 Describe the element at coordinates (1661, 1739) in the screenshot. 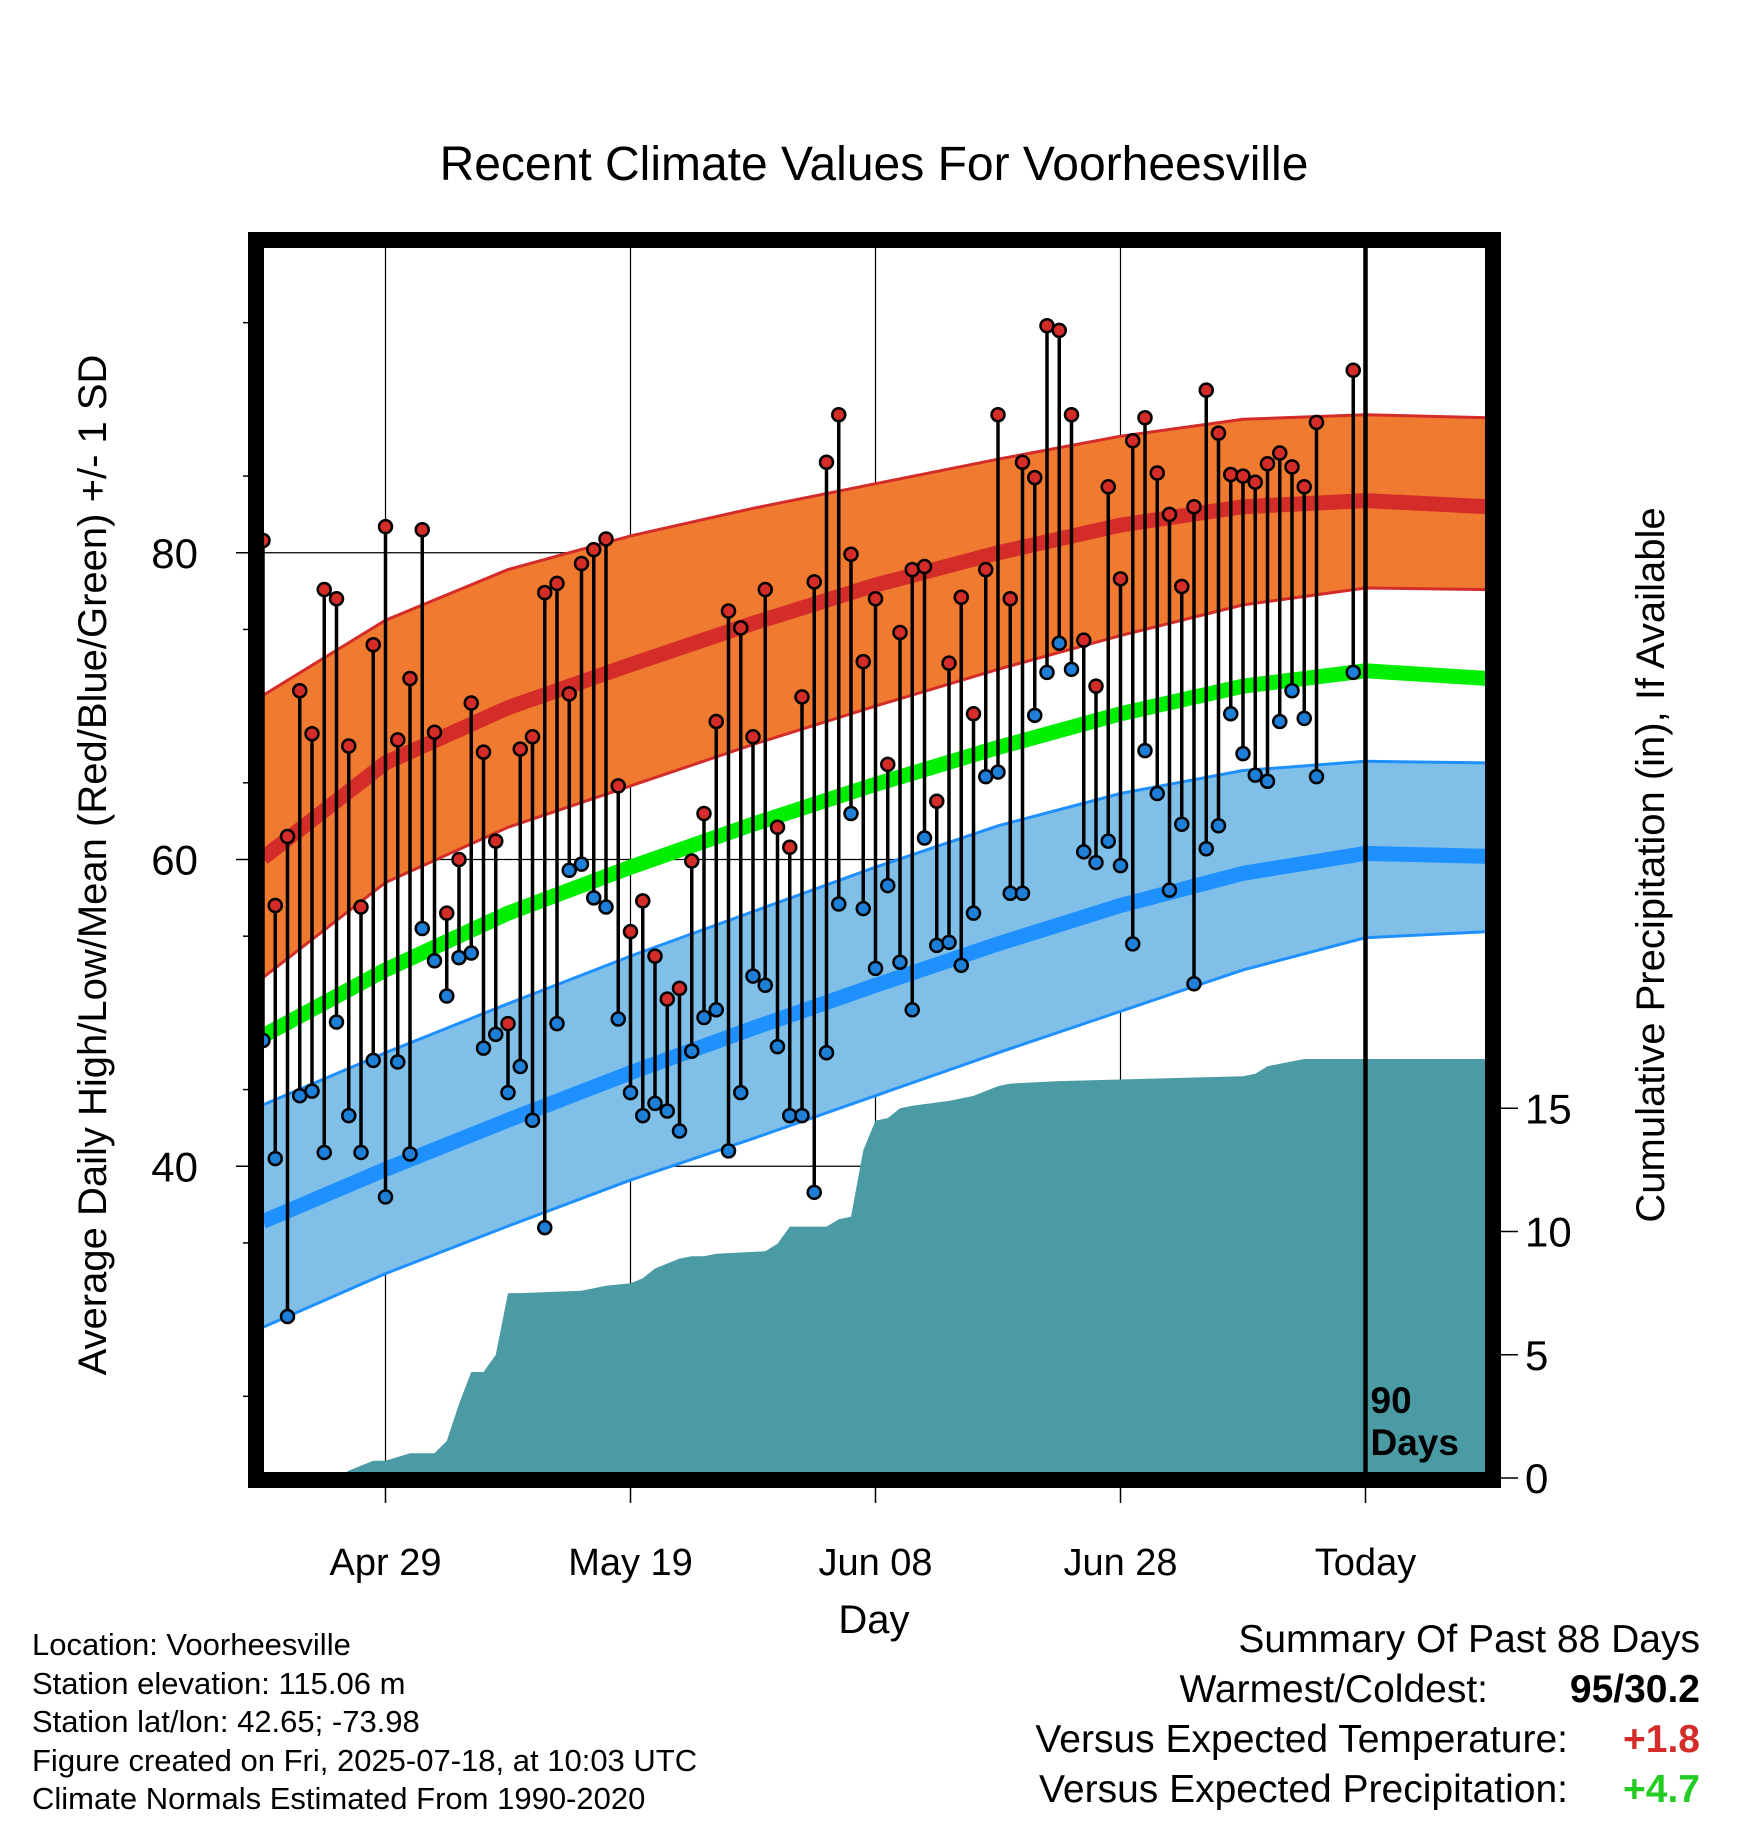

I see `temp-anomaly-value: +1.8` at that location.